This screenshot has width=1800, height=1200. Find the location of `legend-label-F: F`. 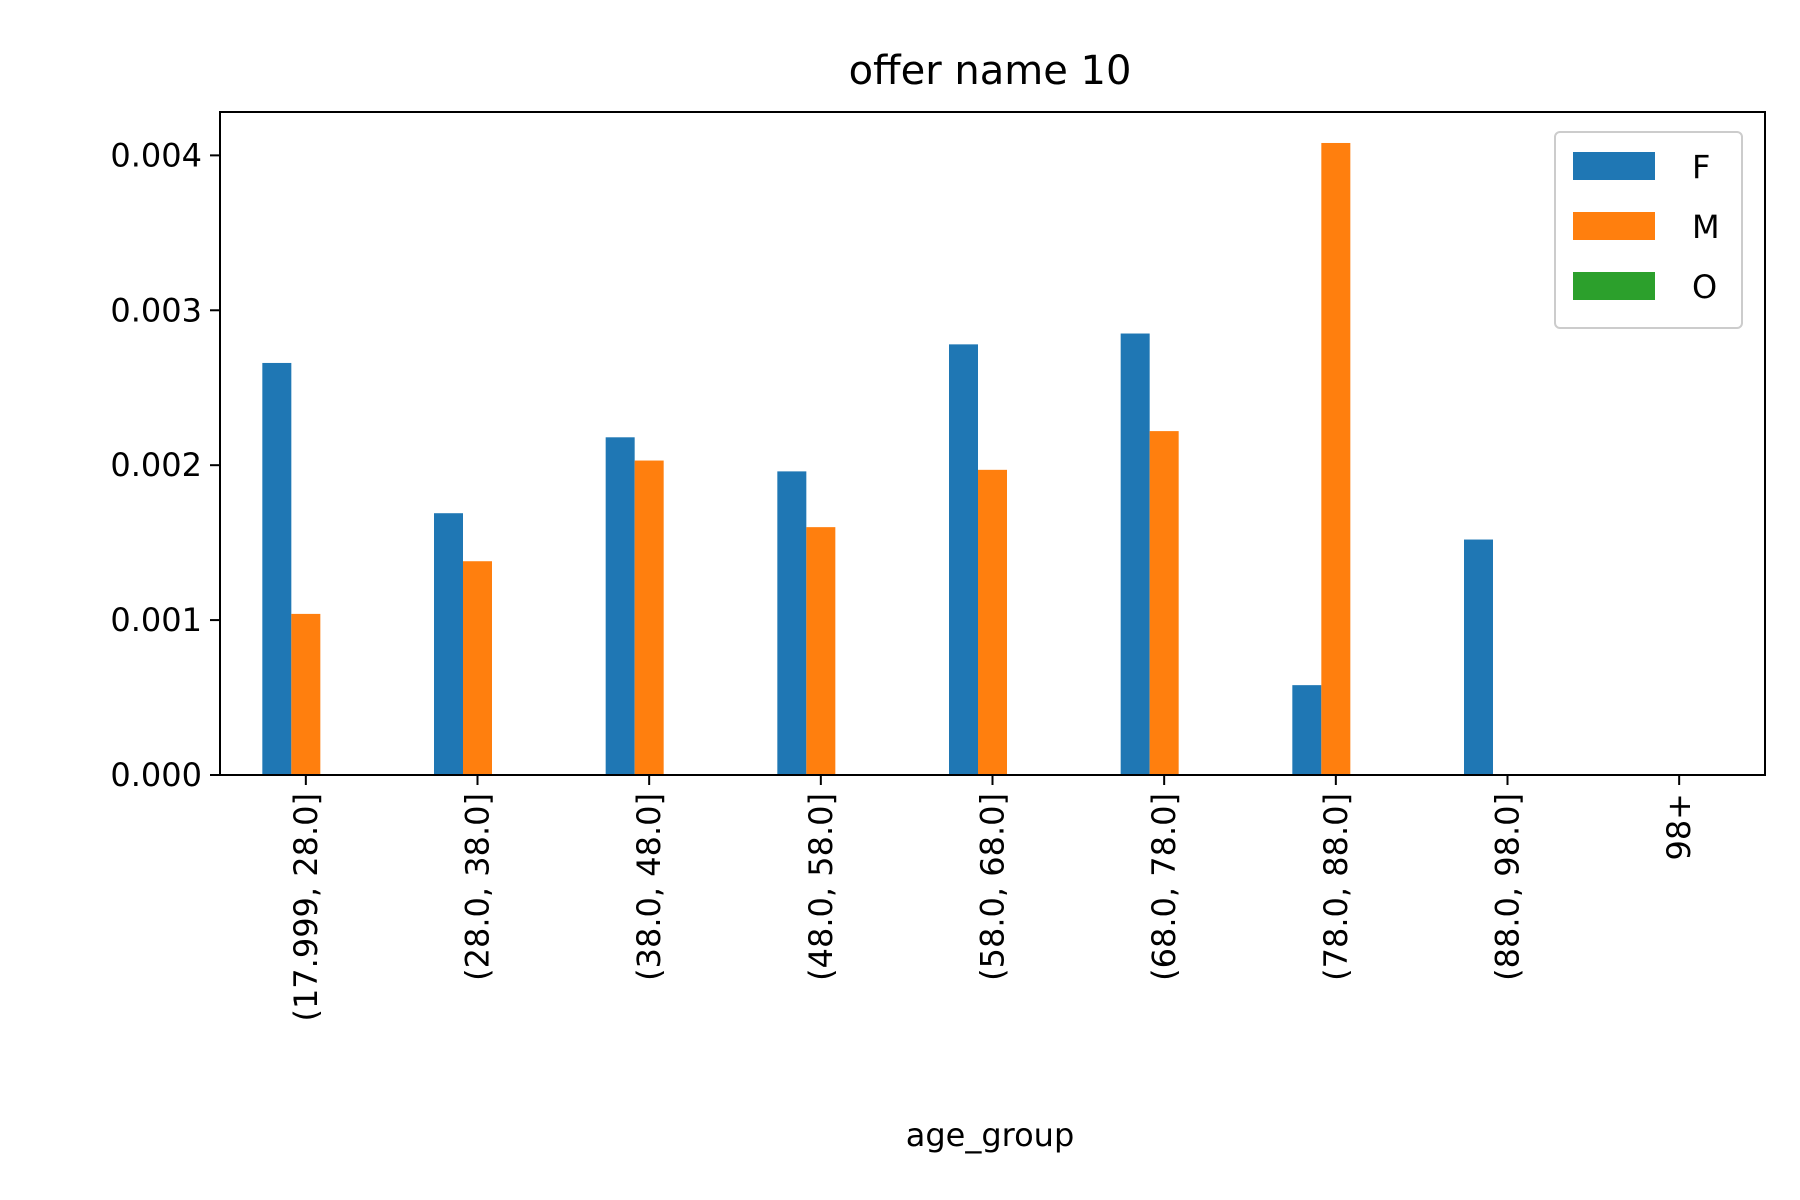

legend-label-F: F is located at coordinates (1701, 167).